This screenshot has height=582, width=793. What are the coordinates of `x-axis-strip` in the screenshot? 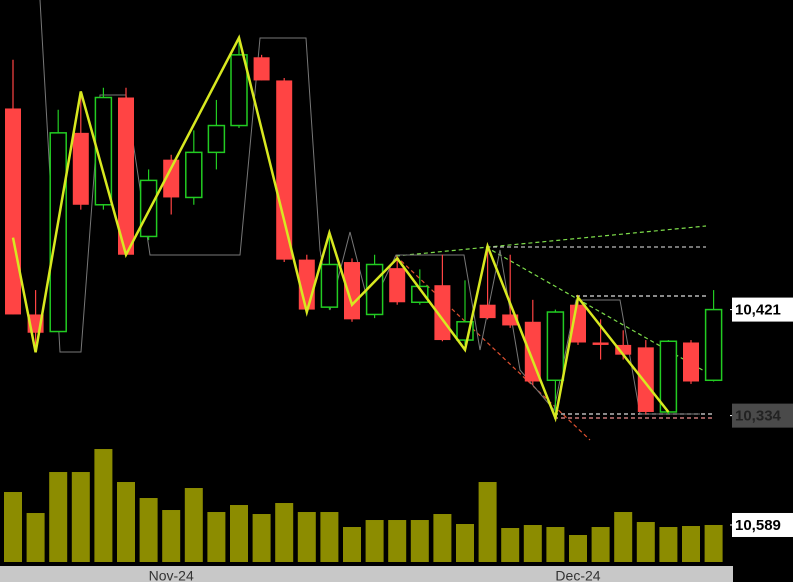 It's located at (366, 574).